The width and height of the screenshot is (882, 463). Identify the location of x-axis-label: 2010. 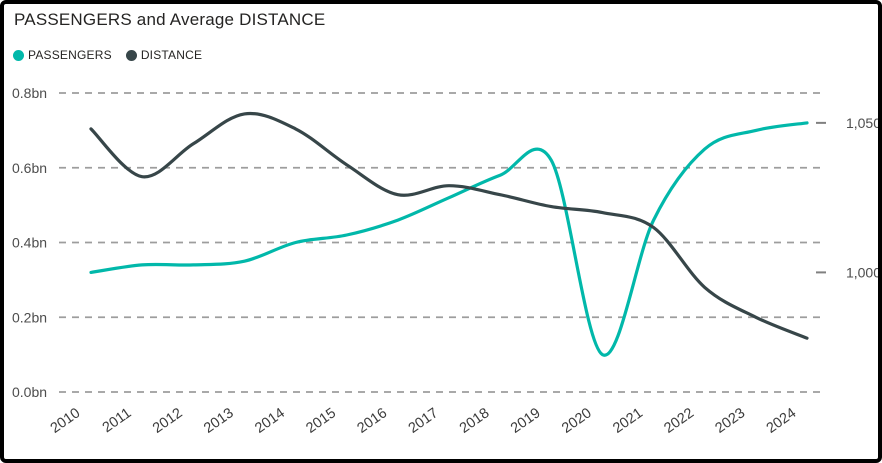
(66, 421).